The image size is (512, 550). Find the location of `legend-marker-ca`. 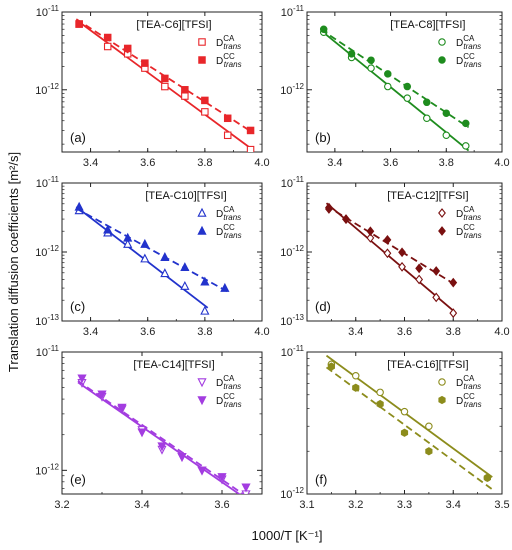

legend-marker-ca is located at coordinates (202, 383).